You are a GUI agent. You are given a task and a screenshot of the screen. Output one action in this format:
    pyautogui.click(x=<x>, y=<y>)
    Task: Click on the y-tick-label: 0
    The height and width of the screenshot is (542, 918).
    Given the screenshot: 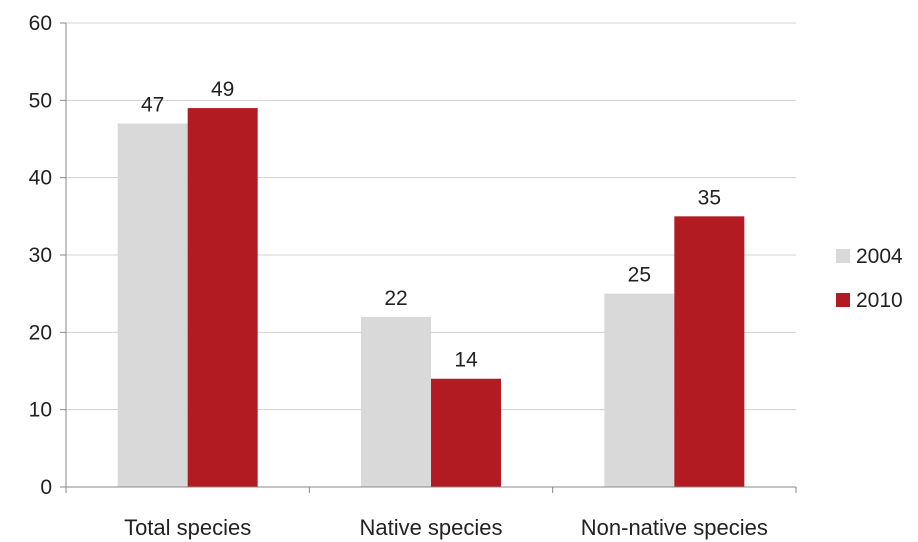 What is the action you would take?
    pyautogui.click(x=46, y=487)
    